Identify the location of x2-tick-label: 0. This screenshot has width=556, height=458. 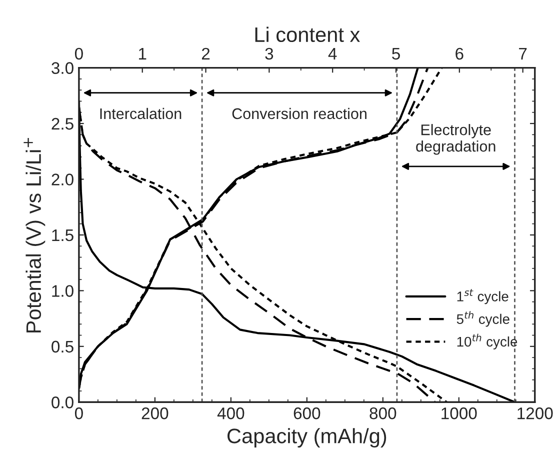
(78, 54).